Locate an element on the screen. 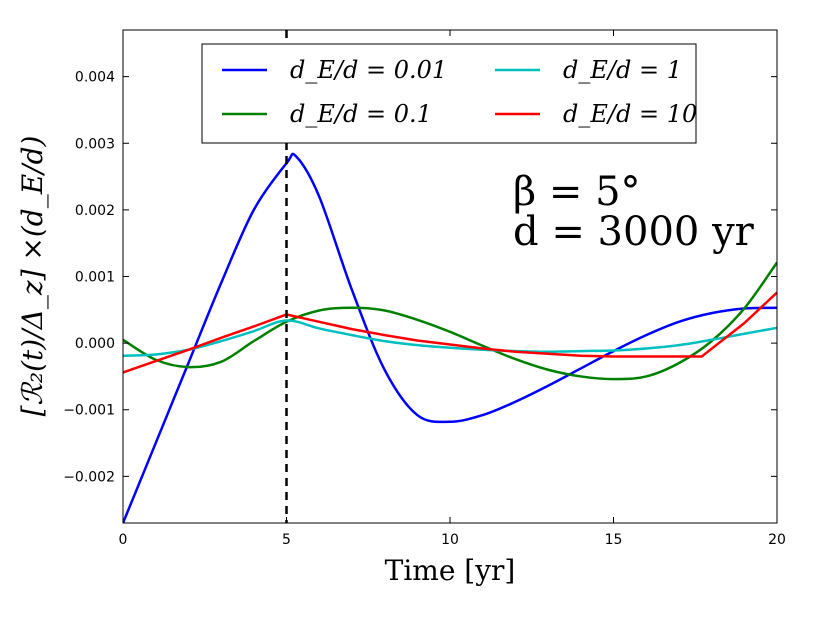 Image resolution: width=817 pixels, height=617 pixels. y-axis-label: [ℛ₂(t)/Δ_z] ×(d_E/d) is located at coordinates (32, 276).